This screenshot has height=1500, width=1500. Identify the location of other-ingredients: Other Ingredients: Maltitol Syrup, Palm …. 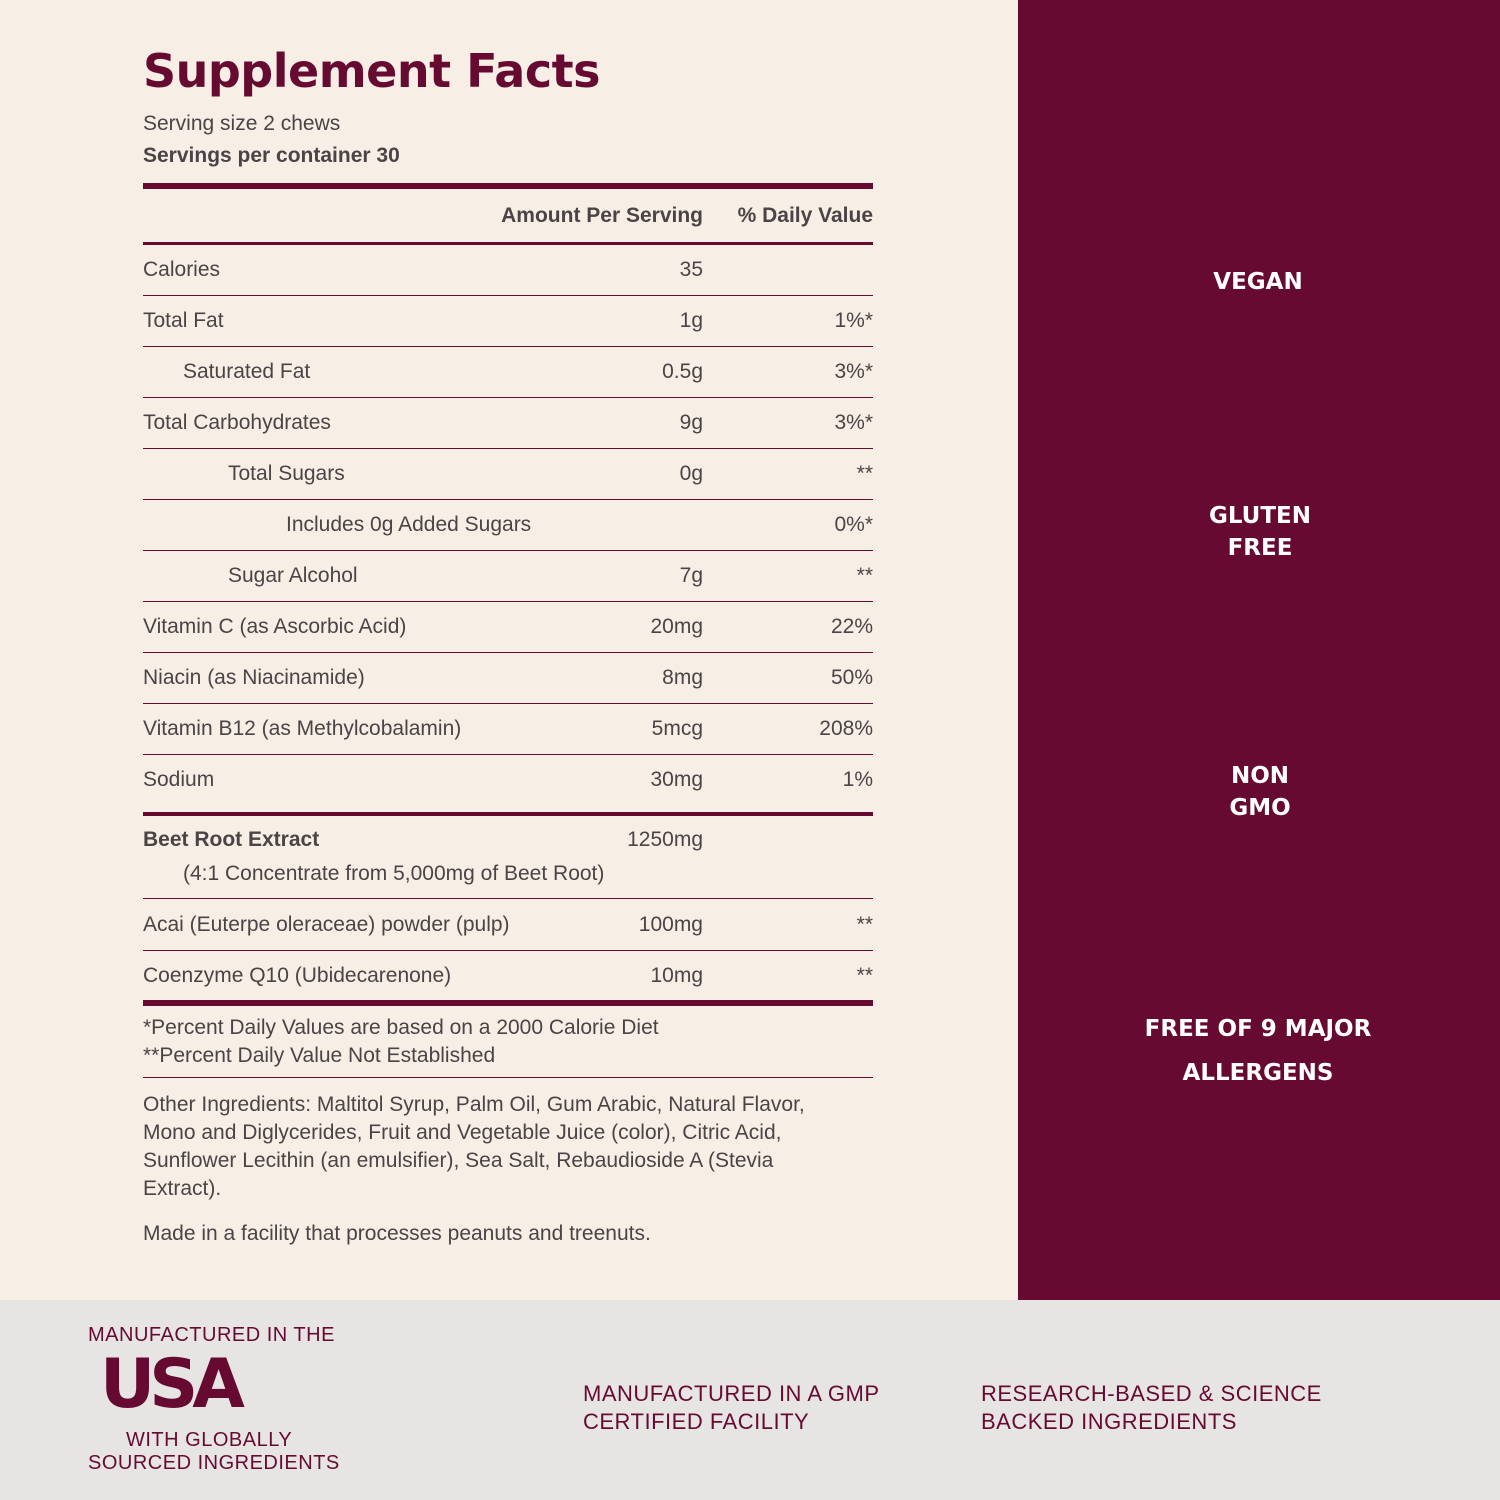
(474, 1104).